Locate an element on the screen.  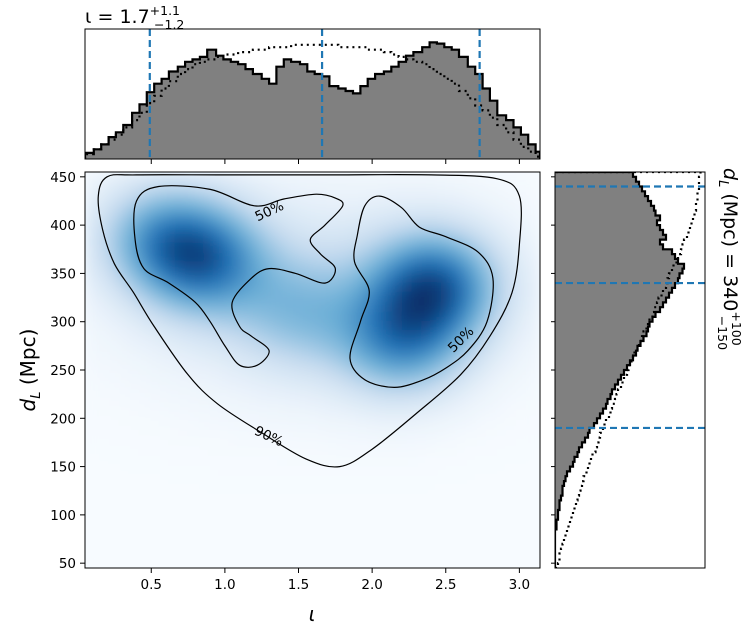
y-tick-label: 350 is located at coordinates (63, 274).